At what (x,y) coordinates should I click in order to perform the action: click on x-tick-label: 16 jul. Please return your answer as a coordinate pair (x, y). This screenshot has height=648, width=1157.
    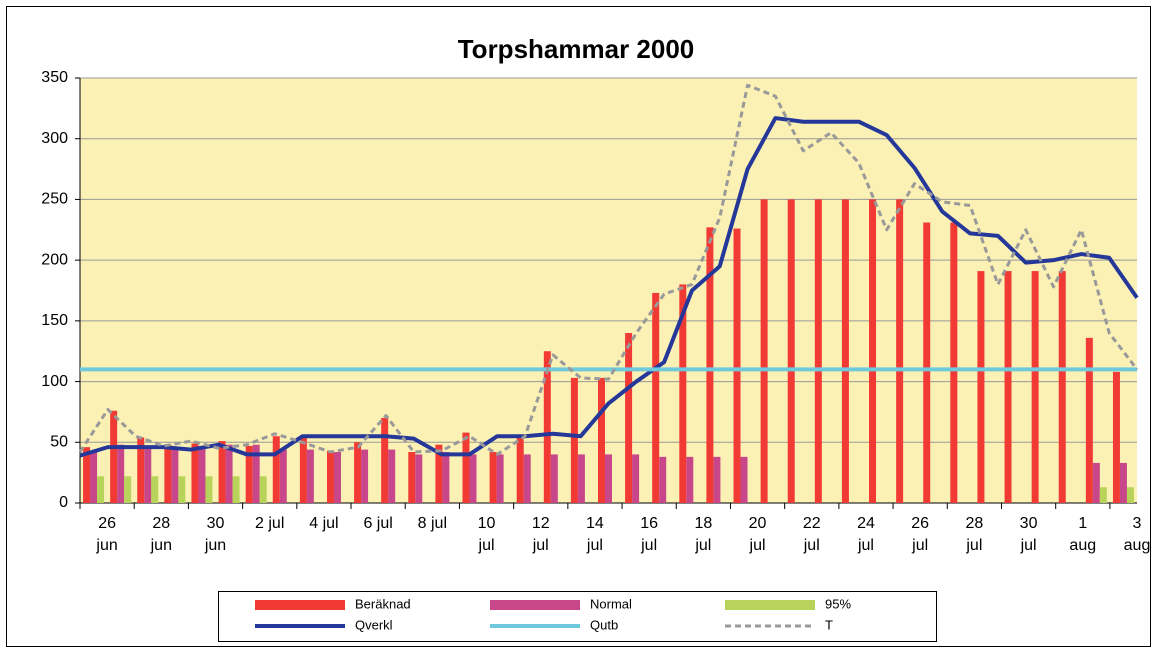
    Looking at the image, I should click on (649, 534).